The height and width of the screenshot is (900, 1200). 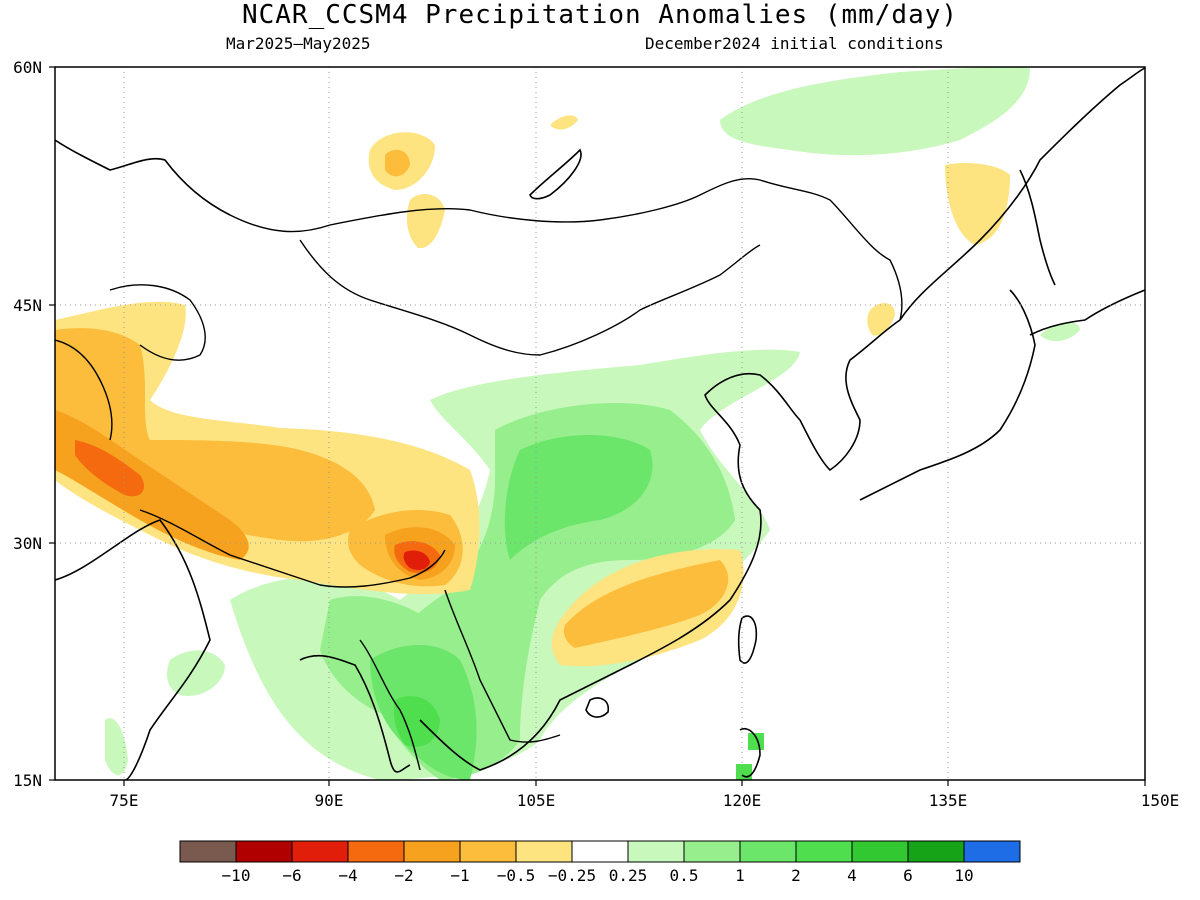 I want to click on y-tick-label: 15N, so click(x=27, y=780).